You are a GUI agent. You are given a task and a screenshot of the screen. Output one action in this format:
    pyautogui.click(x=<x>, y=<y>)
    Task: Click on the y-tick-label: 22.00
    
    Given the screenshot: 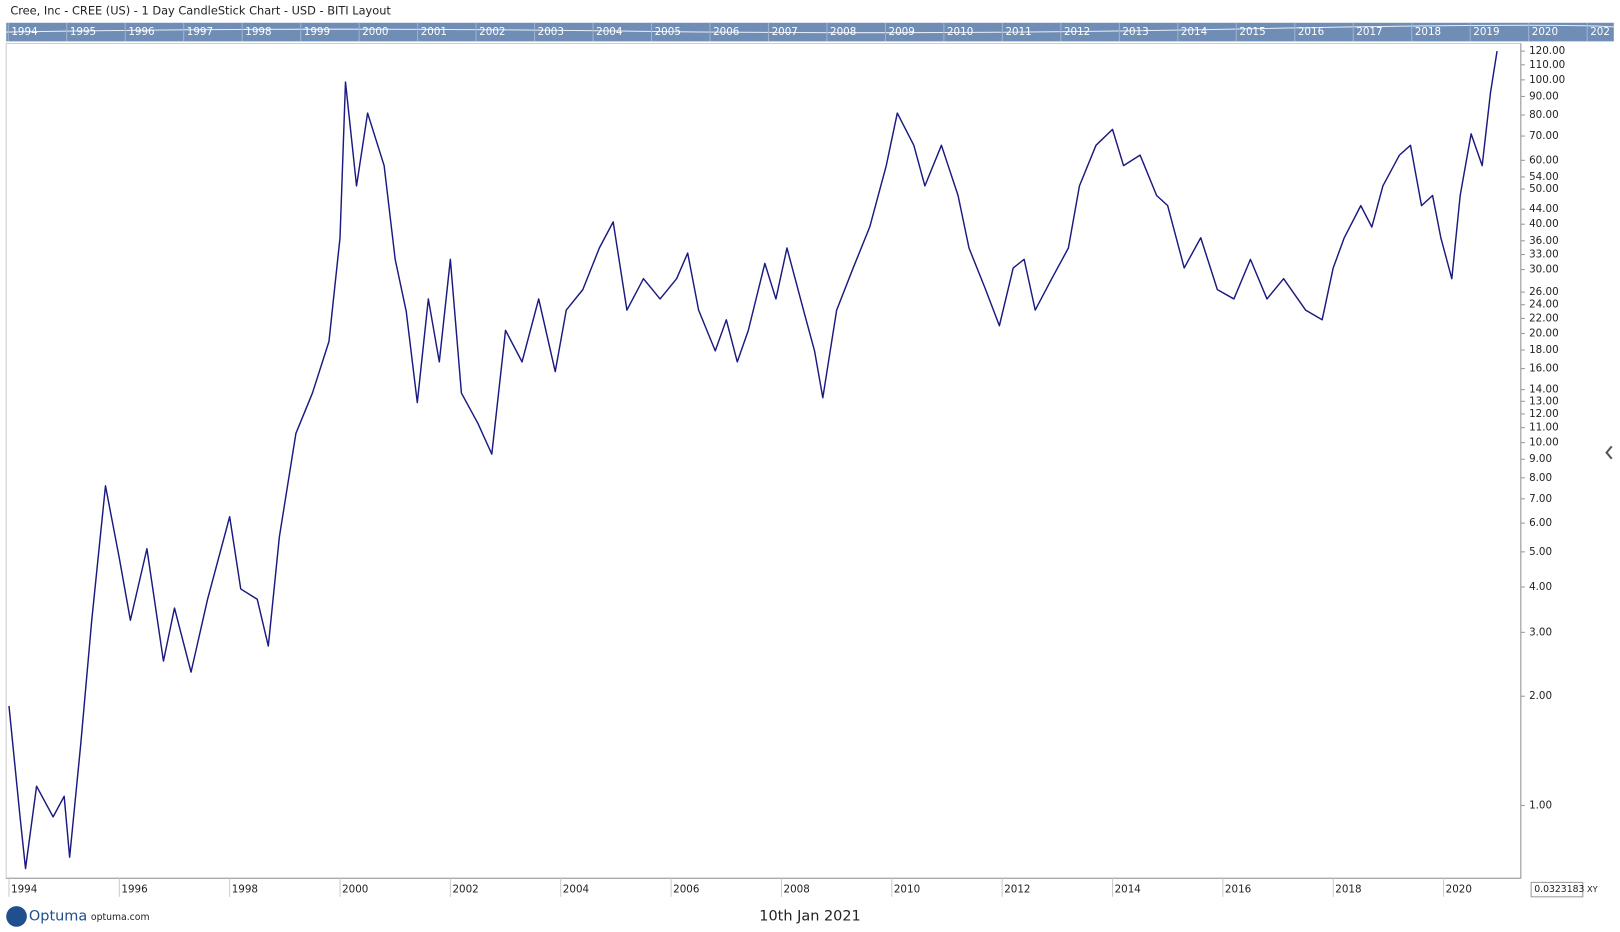 What is the action you would take?
    pyautogui.click(x=1544, y=318)
    